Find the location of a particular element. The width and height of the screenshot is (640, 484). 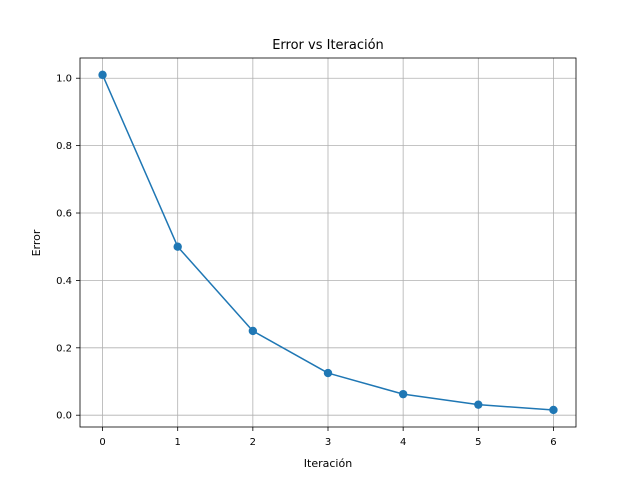

y-tick-label: 0.8 is located at coordinates (64, 146).